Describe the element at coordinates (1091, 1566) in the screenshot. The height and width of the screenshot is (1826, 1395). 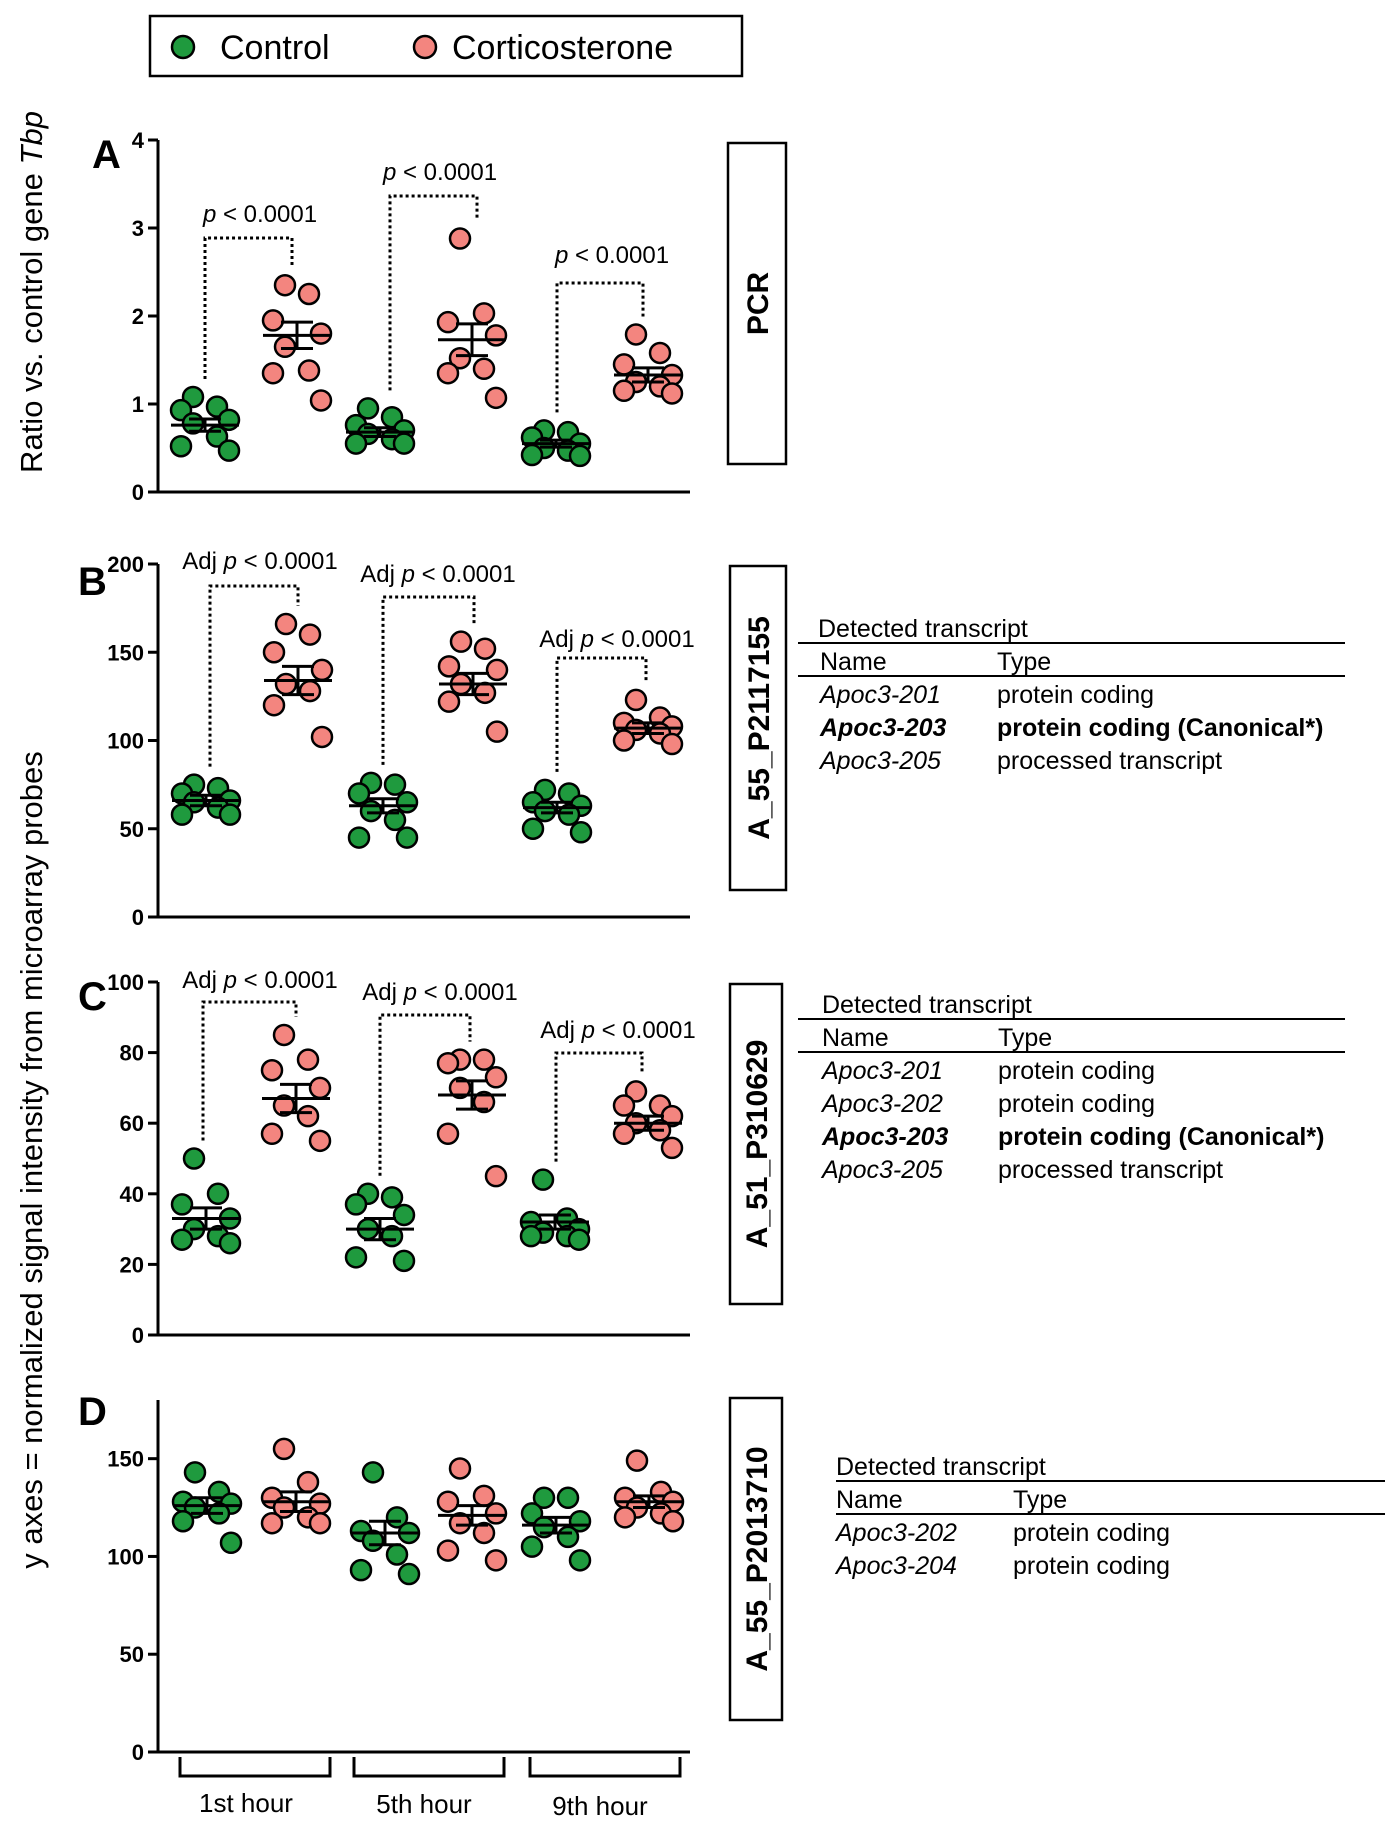
I see `transcript-type: protein coding` at that location.